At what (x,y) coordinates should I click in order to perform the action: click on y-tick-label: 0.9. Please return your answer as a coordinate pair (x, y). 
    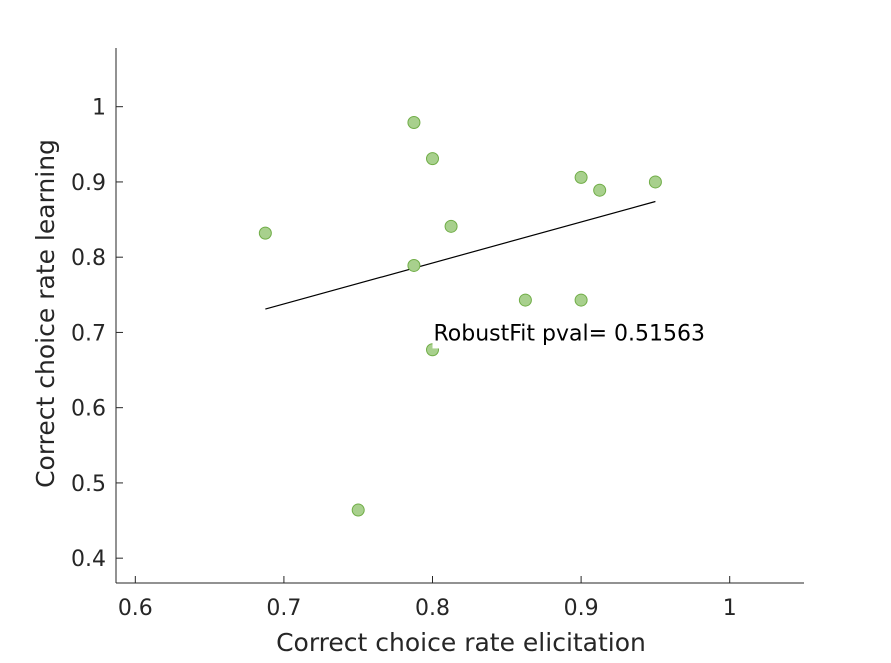
    Looking at the image, I should click on (88, 183).